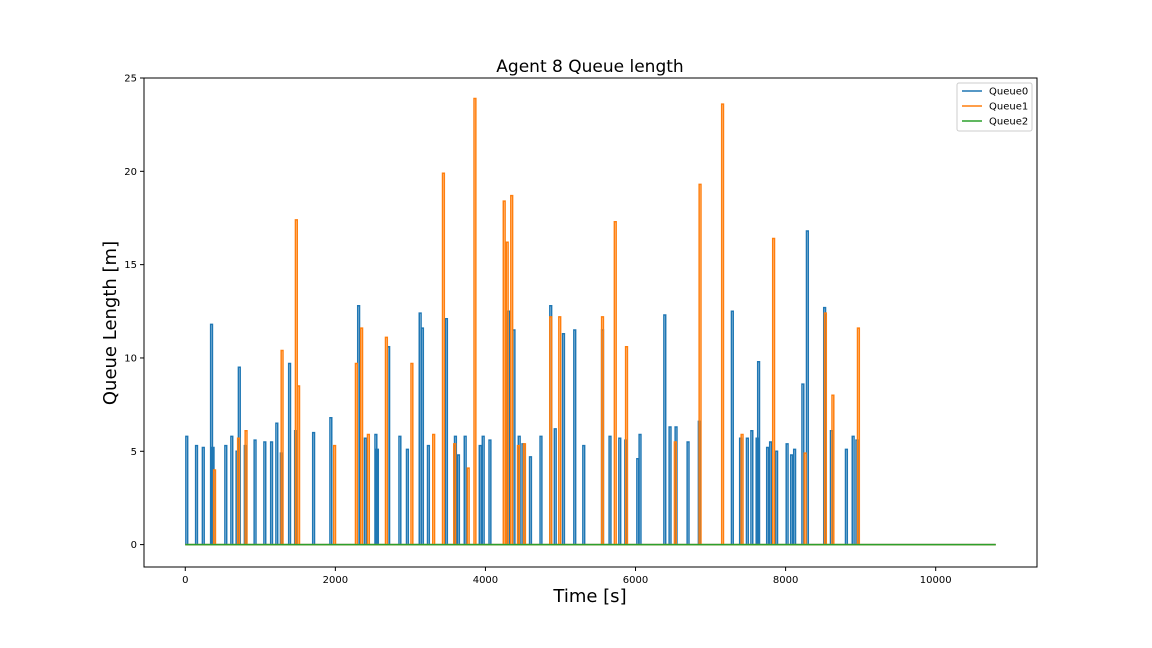  I want to click on x-ticks: 0 2000 4000 6000 8000 10000, so click(567, 576).